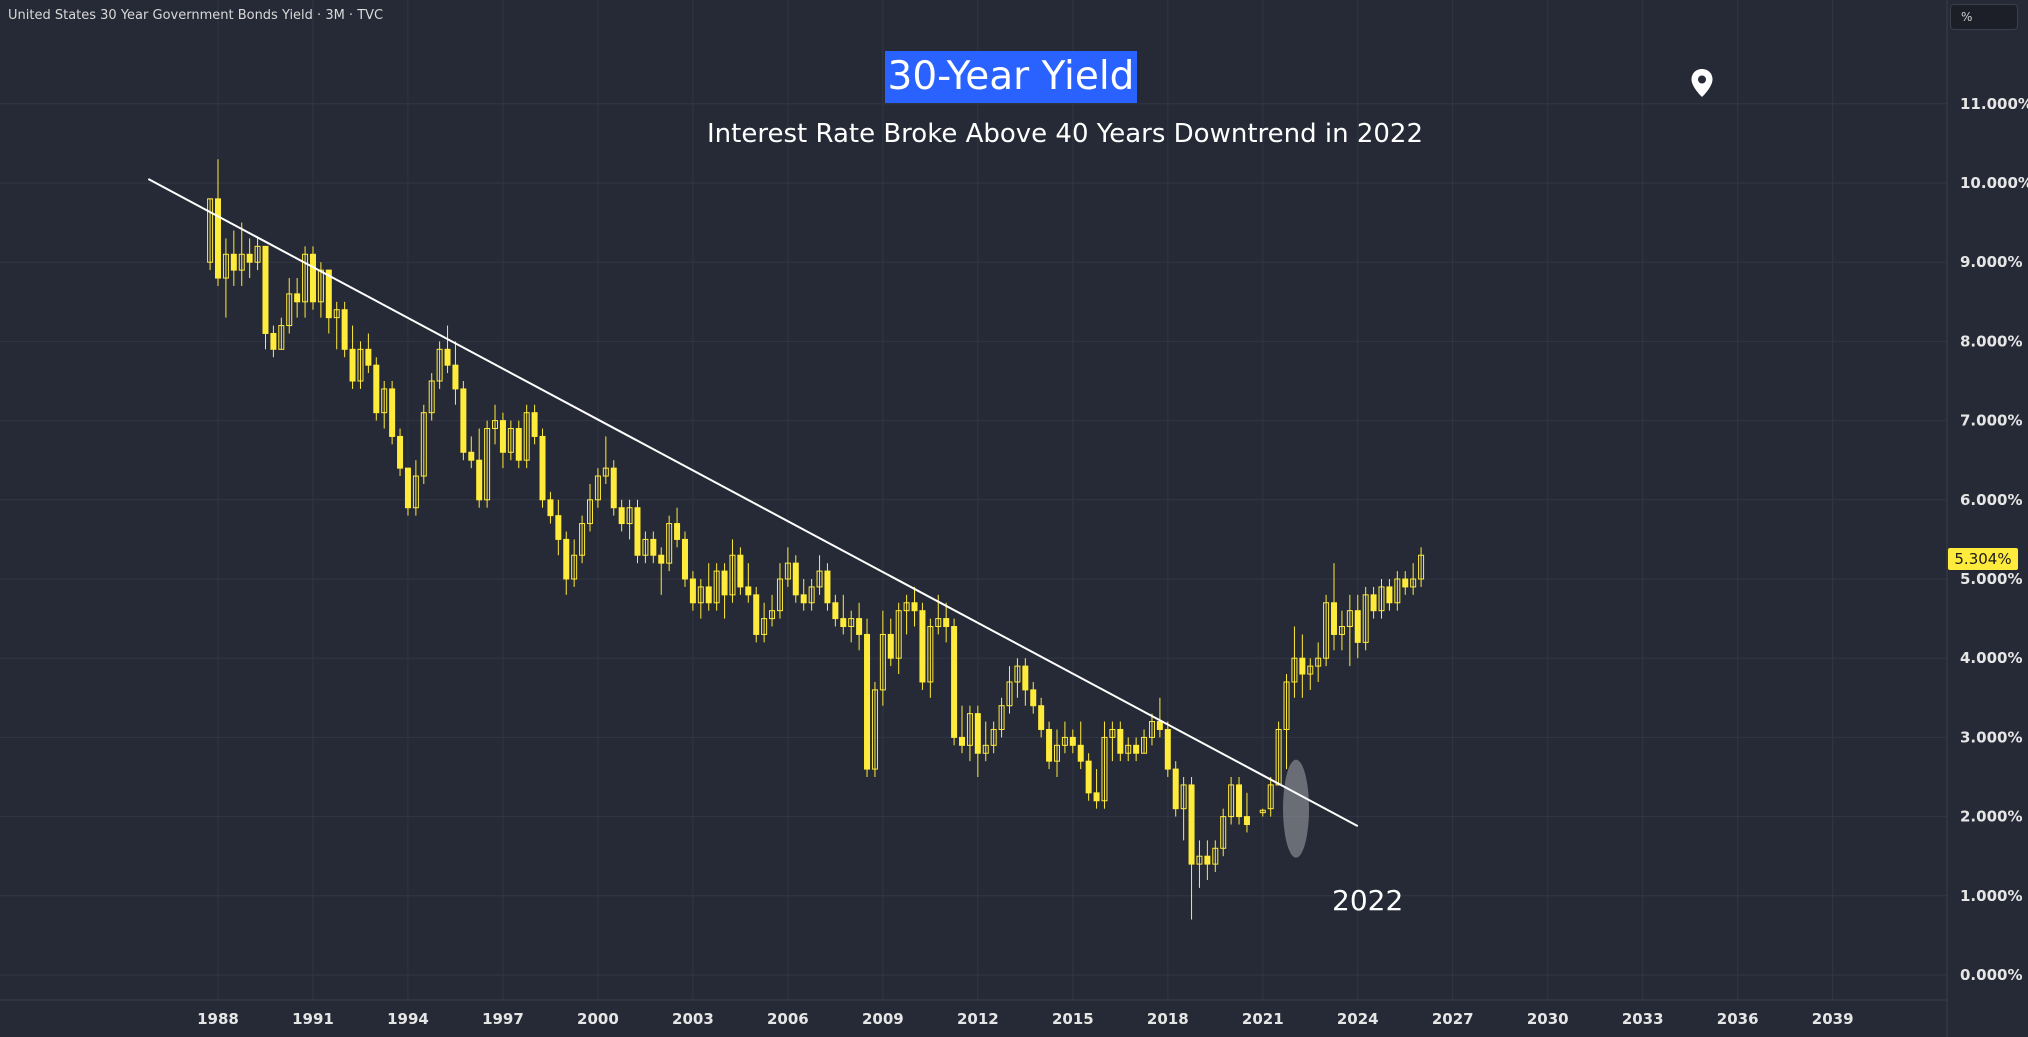 This screenshot has width=2028, height=1037. What do you see at coordinates (1368, 900) in the screenshot?
I see `annotation-2022-label: 2022` at bounding box center [1368, 900].